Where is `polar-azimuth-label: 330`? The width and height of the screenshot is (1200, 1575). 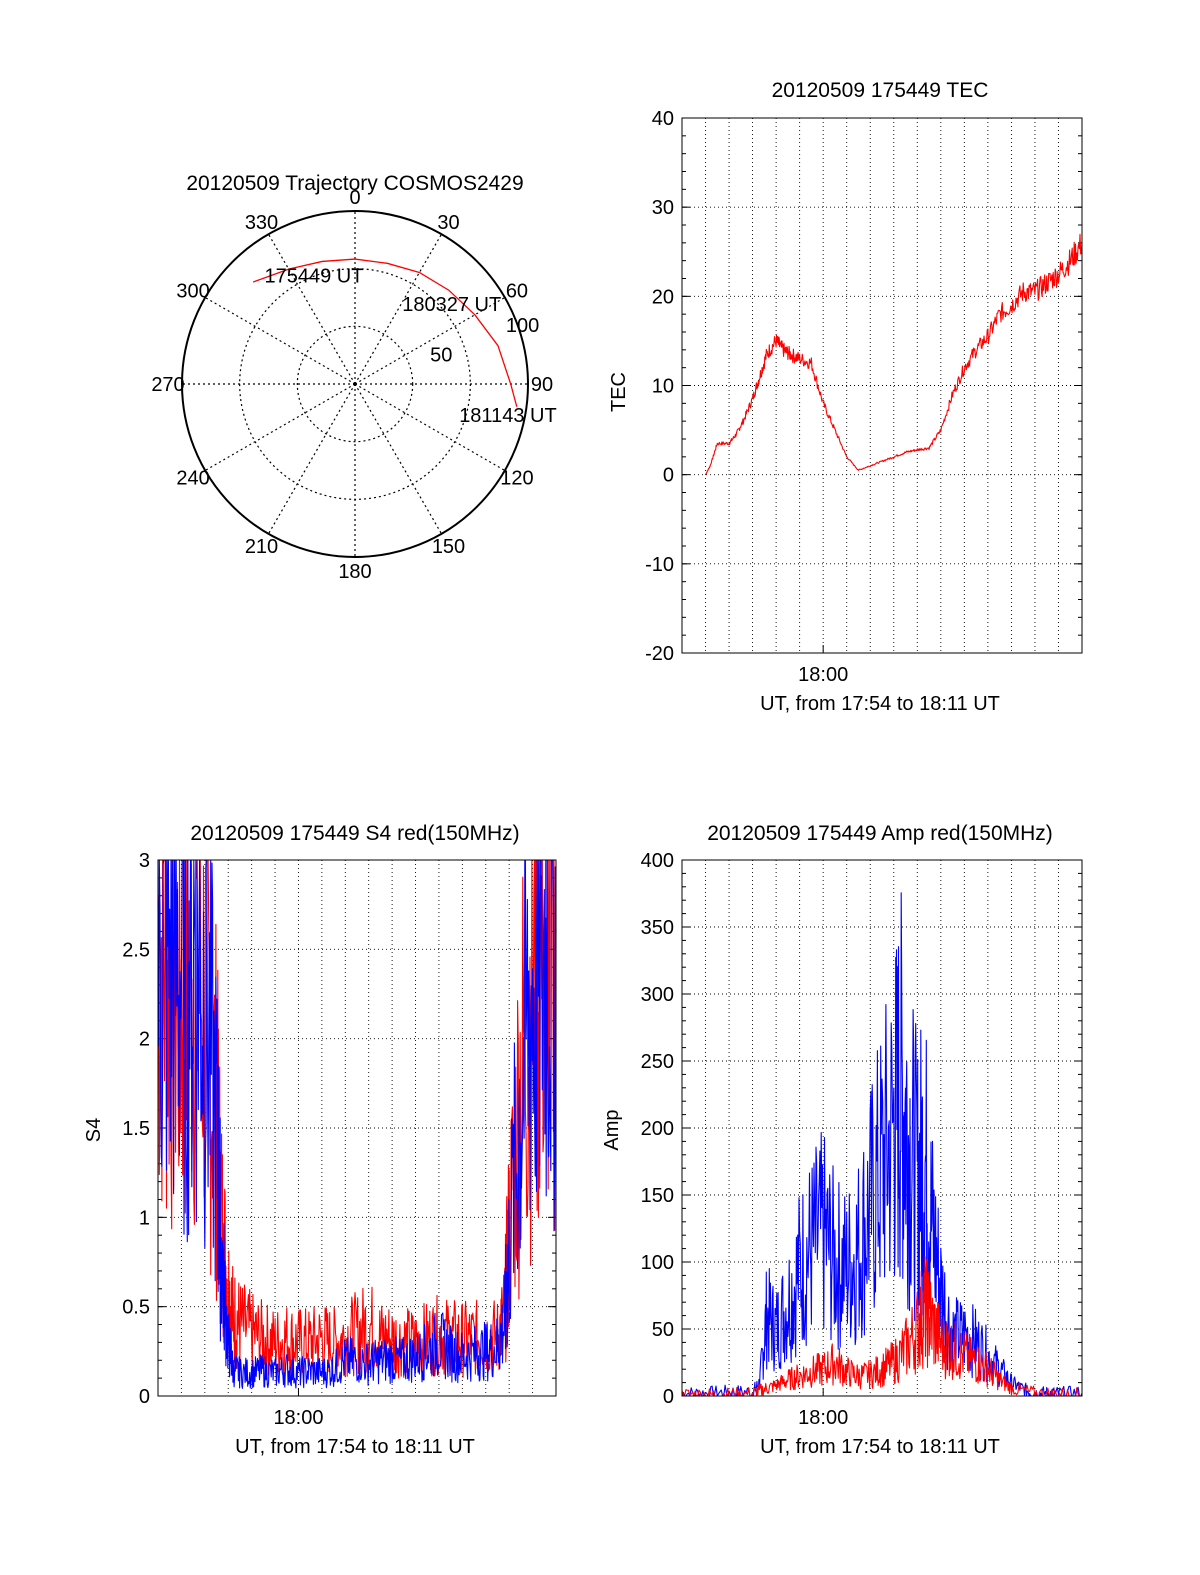
polar-azimuth-label: 330 is located at coordinates (261, 223).